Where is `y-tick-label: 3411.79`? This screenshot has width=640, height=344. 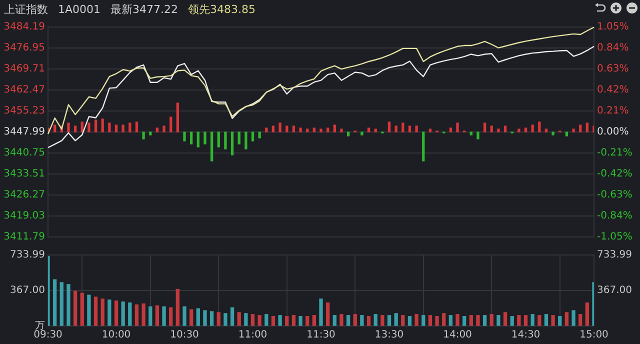
y-tick-label: 3411.79 is located at coordinates (24, 237).